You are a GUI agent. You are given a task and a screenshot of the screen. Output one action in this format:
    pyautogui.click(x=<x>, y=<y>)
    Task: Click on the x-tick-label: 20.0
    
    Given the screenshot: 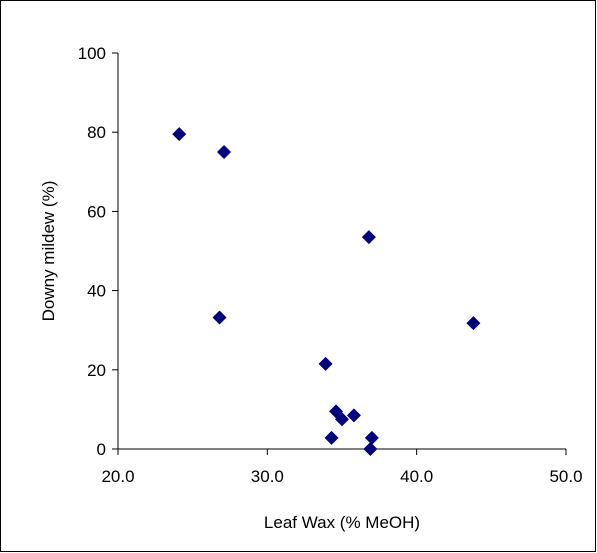 What is the action you would take?
    pyautogui.click(x=117, y=476)
    